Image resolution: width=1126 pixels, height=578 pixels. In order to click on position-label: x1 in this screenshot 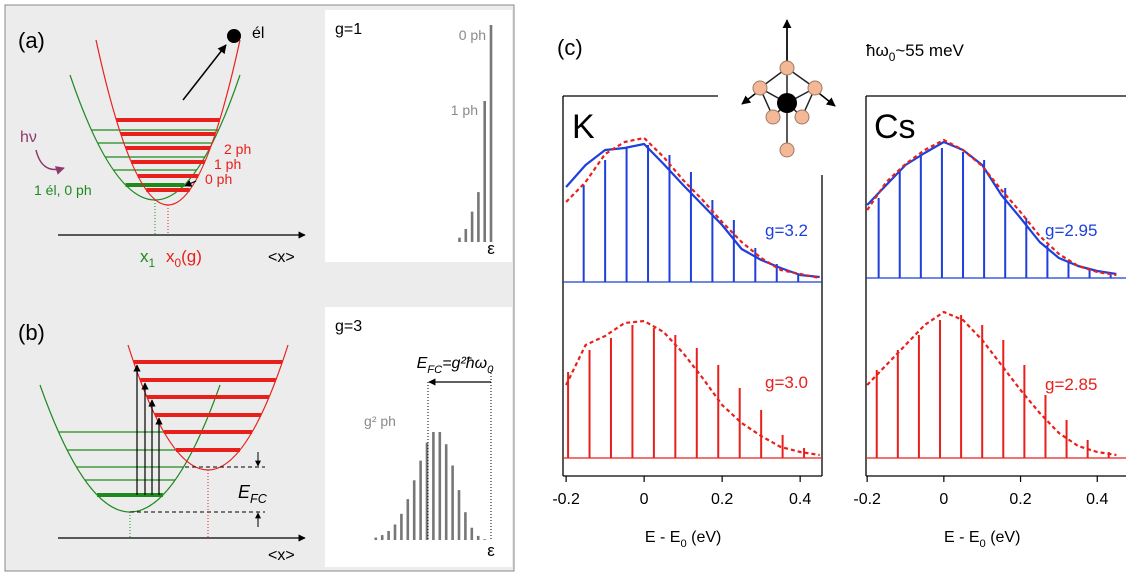, I will do `click(148, 258)`.